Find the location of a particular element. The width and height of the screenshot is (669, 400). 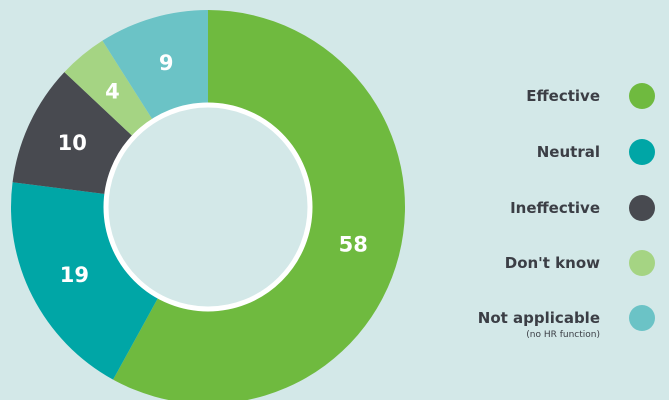

legend-label-ineffective: Ineffective is located at coordinates (555, 208).